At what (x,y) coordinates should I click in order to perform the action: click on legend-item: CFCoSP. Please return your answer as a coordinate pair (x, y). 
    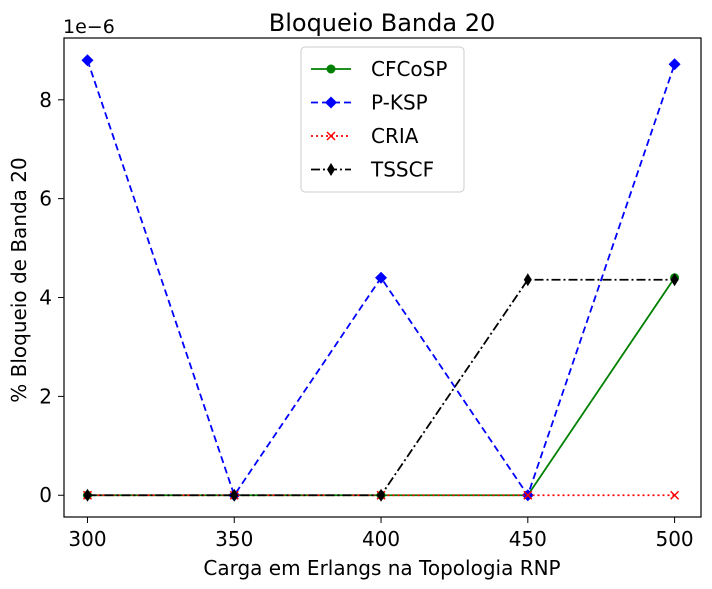
    Looking at the image, I should click on (379, 69).